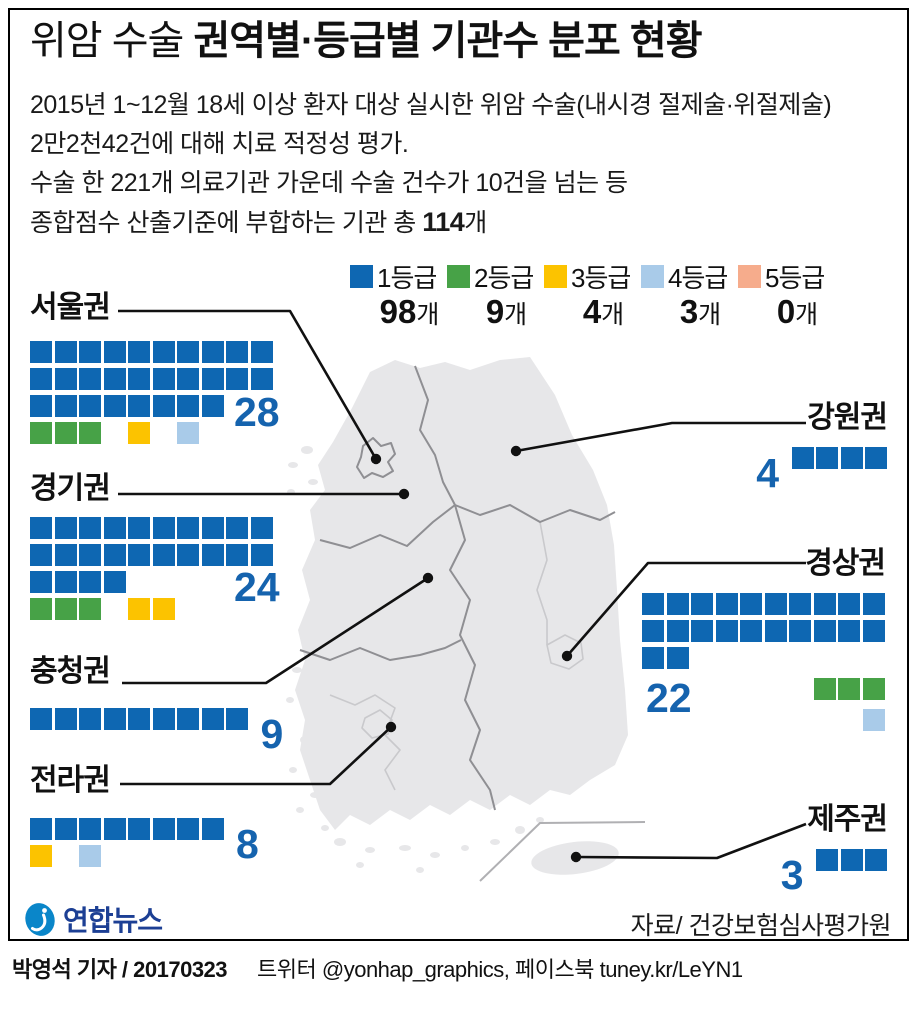  Describe the element at coordinates (698, 277) in the screenshot. I see `legend-label: 4등급` at that location.